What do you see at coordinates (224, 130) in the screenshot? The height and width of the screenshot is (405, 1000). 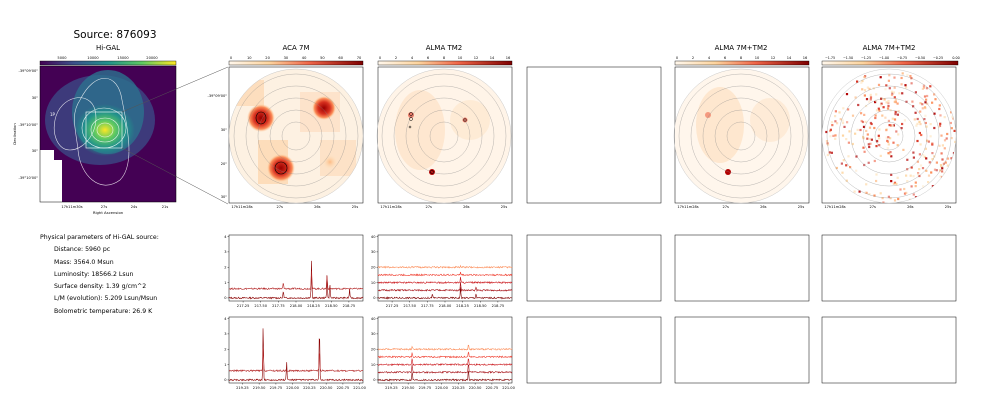 I see `aca7m-dec-tick: 30"` at bounding box center [224, 130].